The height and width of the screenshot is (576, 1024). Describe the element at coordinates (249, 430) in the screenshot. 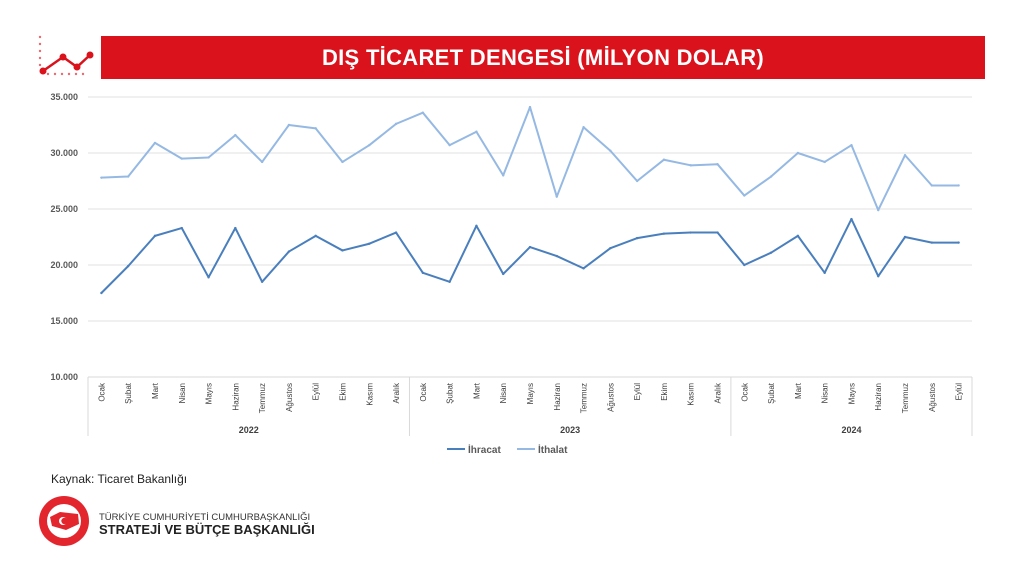

I see `year-label: 2022` at that location.